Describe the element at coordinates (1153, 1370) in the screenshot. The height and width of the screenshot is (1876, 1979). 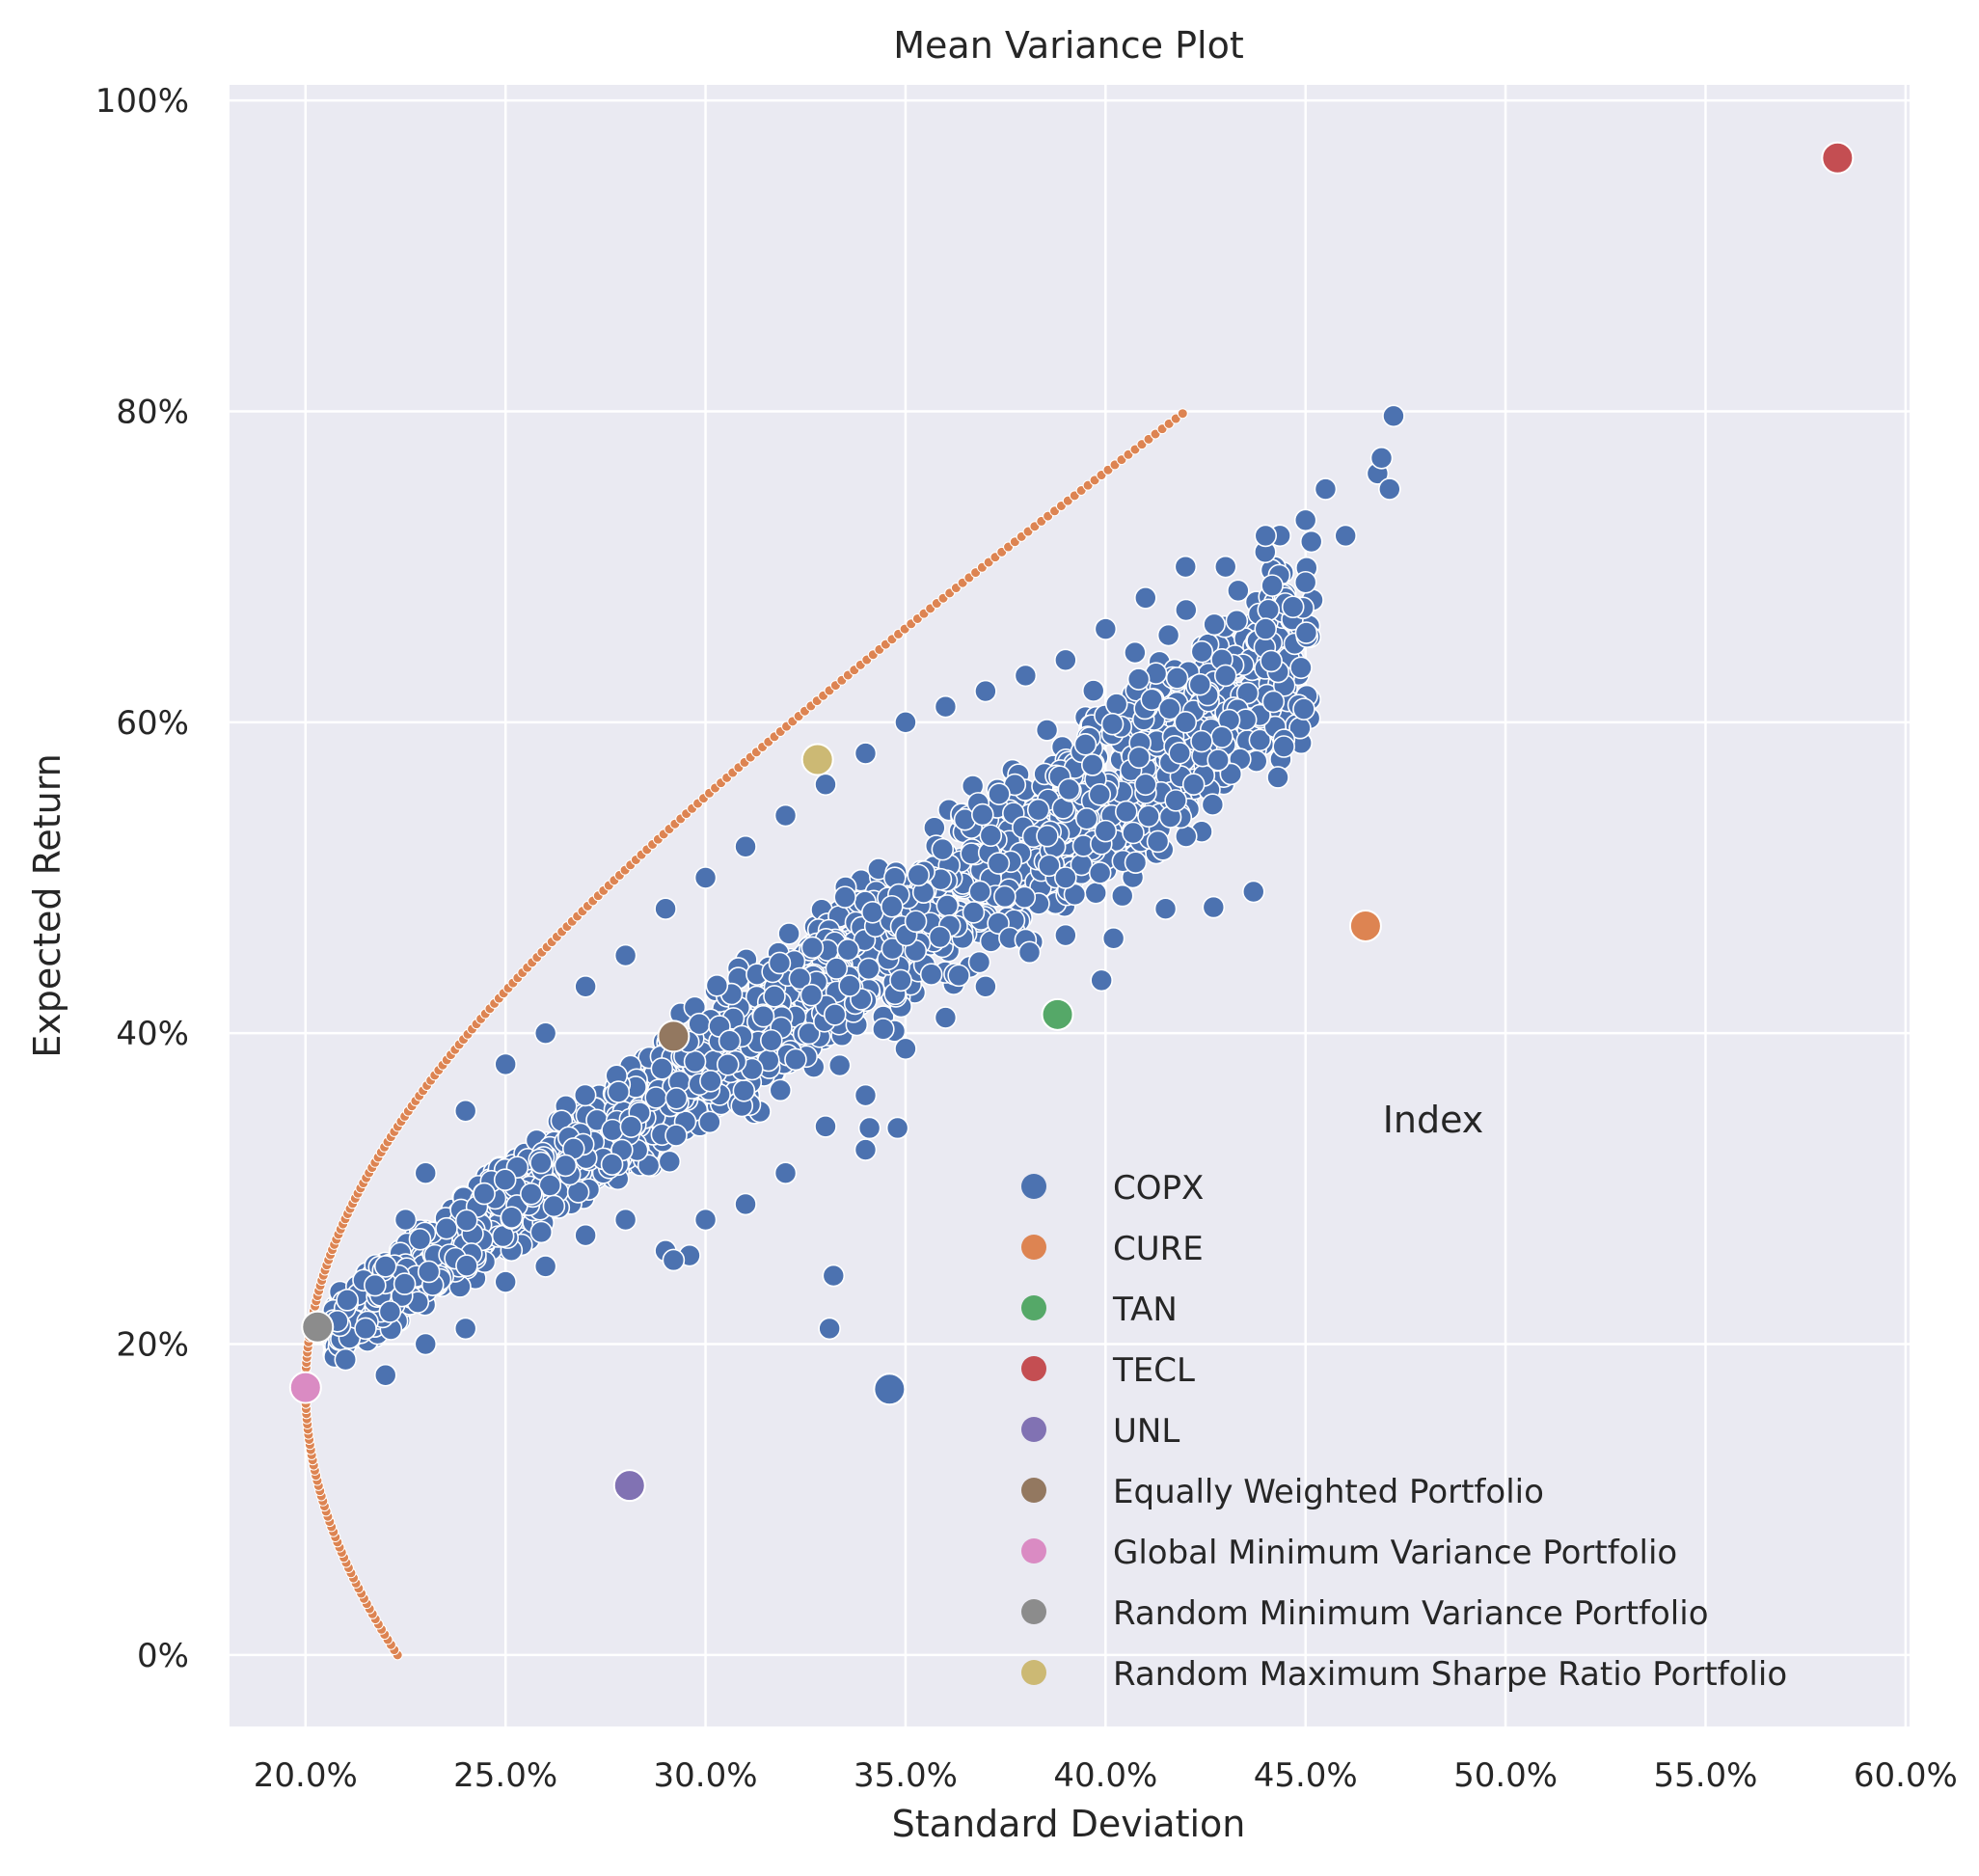
I see `legend-label: TECL` at that location.